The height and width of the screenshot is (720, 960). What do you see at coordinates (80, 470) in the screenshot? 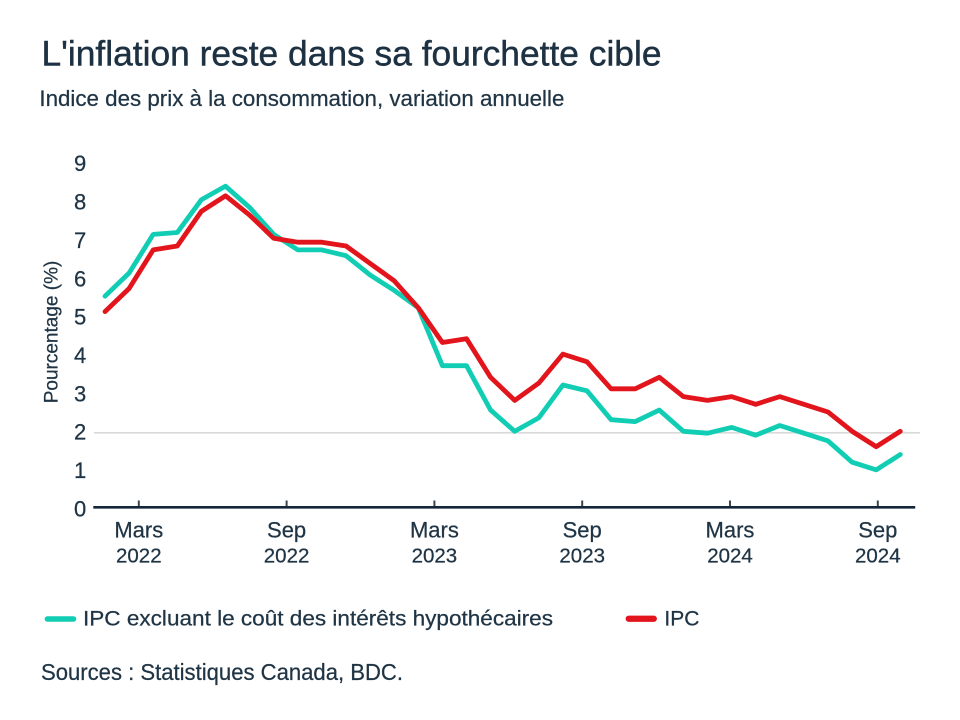
I see `svg-text: 1` at bounding box center [80, 470].